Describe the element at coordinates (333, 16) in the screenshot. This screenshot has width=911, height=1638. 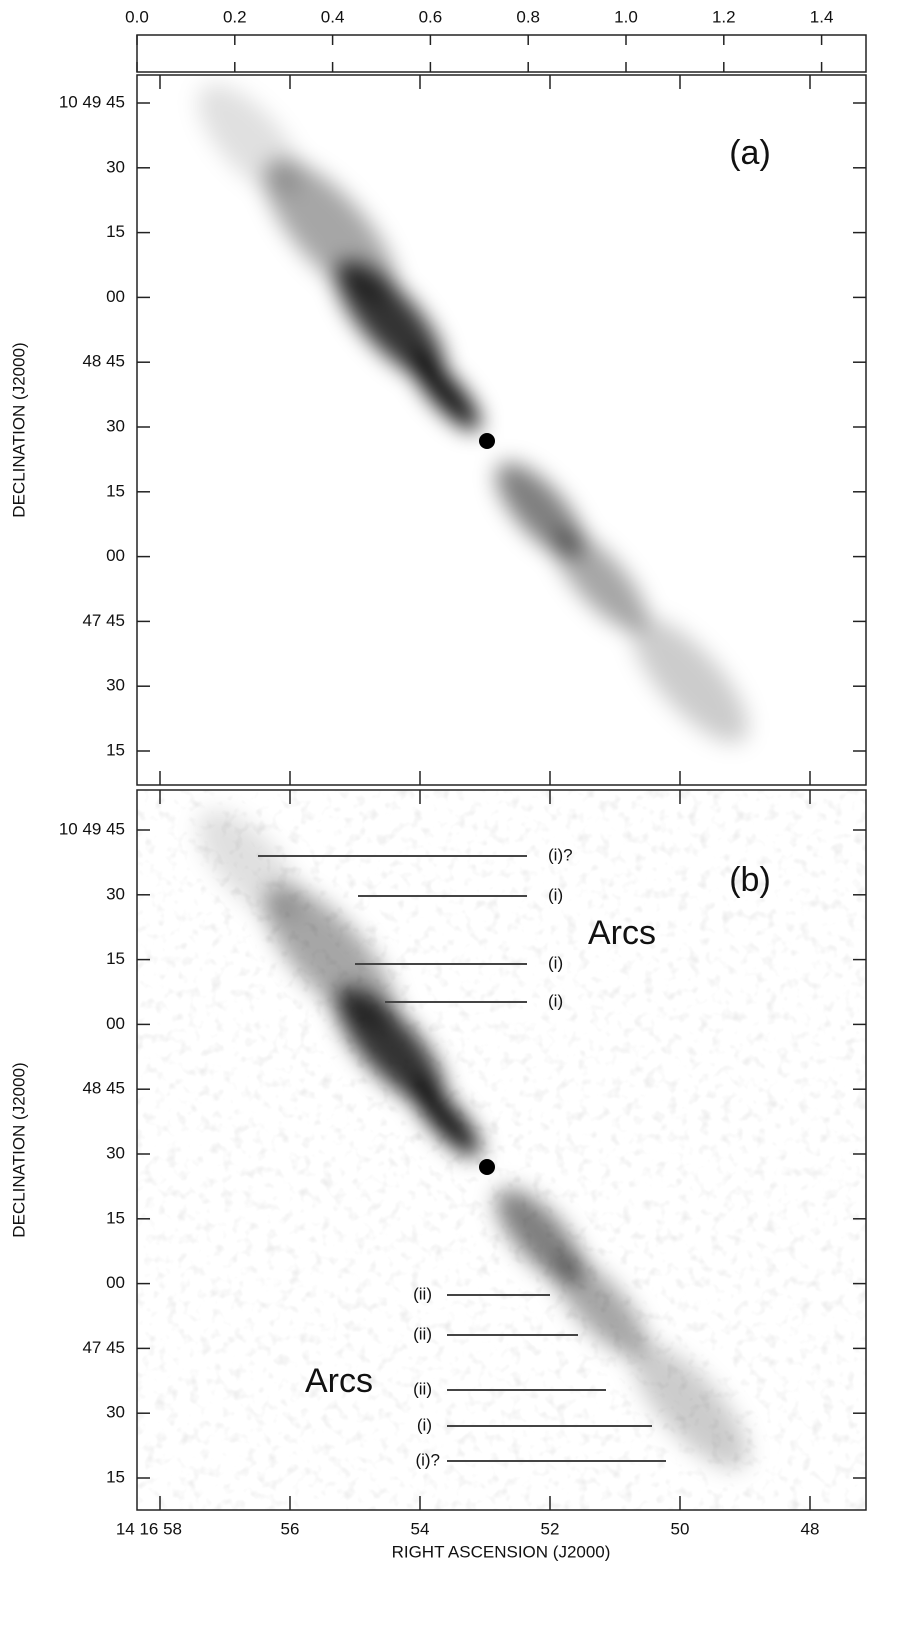
I see `colorbar-tick-label: 0.4` at that location.